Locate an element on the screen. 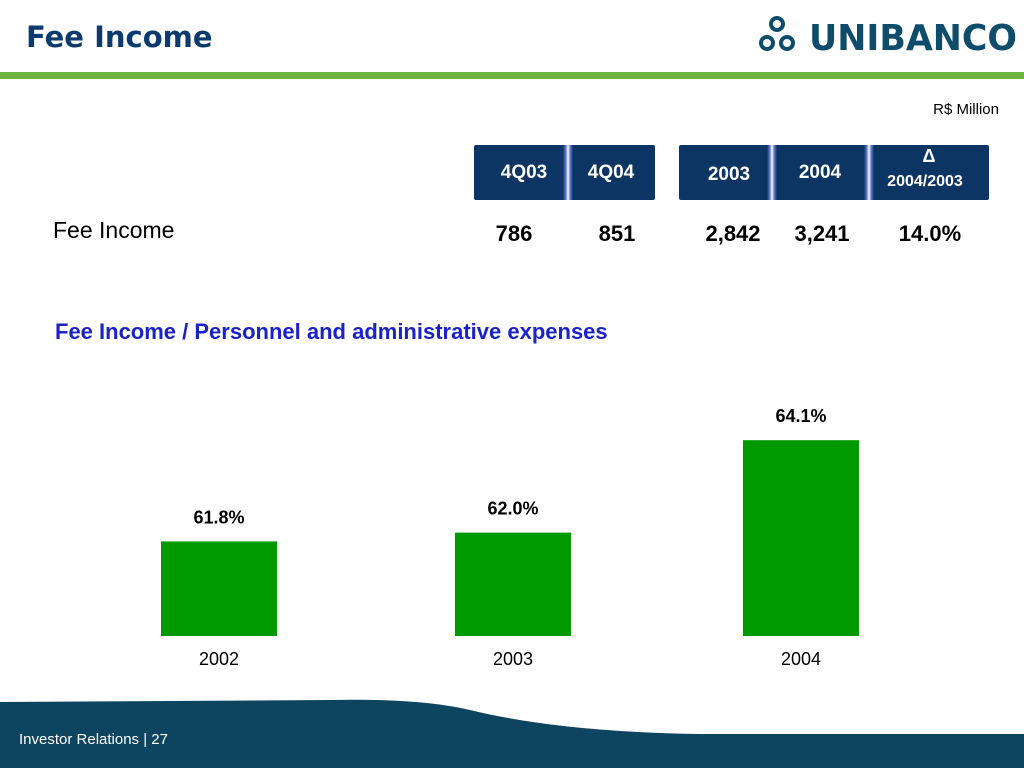 The width and height of the screenshot is (1024, 768). data-label-2004: 64.1% is located at coordinates (800, 416).